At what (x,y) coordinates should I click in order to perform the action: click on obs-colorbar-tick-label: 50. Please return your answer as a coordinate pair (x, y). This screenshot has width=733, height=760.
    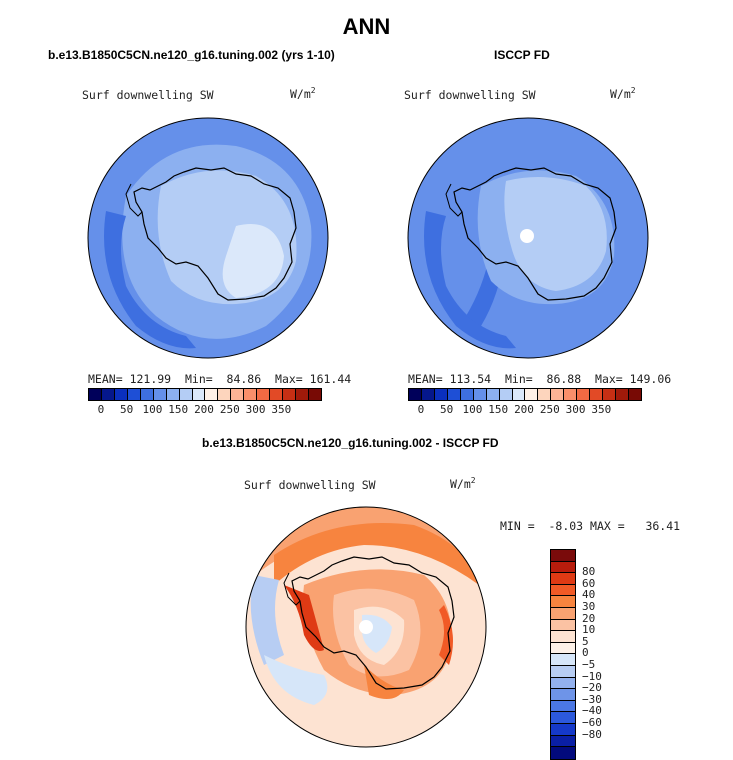
    Looking at the image, I should click on (447, 409).